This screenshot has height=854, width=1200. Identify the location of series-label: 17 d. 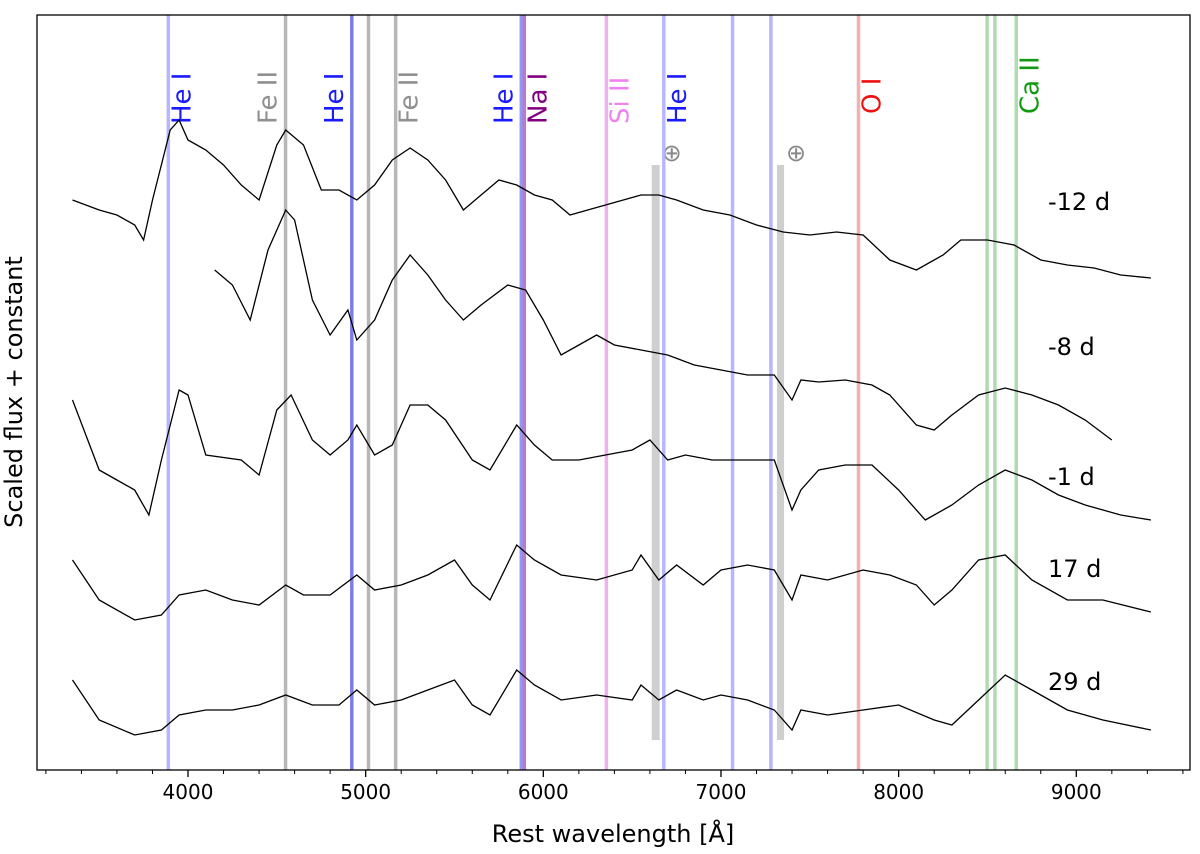
(1074, 569).